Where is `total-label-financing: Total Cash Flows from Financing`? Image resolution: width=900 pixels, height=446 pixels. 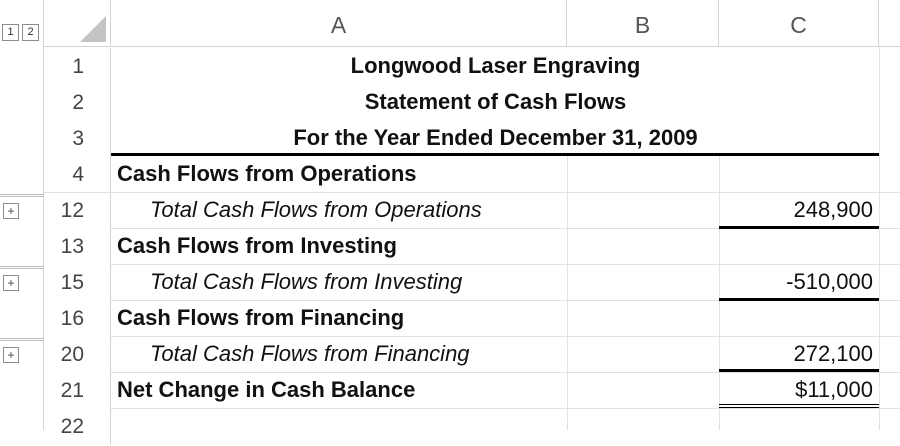 total-label-financing: Total Cash Flows from Financing is located at coordinates (310, 353).